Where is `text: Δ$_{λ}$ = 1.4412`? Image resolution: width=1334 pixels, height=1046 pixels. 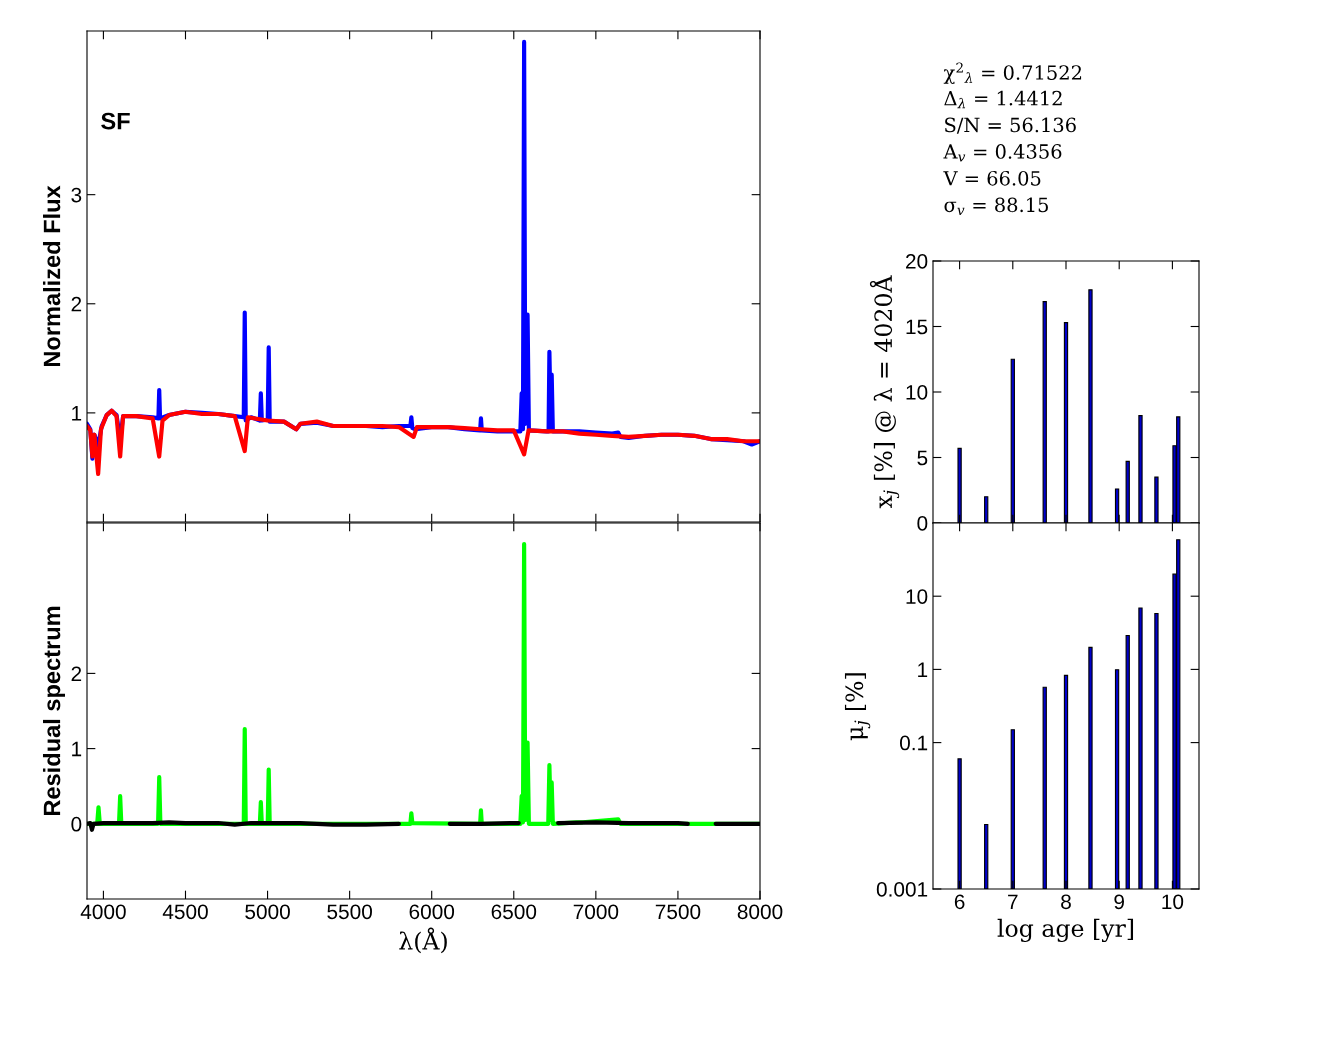 text: Δ$_{λ}$ = 1.4412 is located at coordinates (1003, 99).